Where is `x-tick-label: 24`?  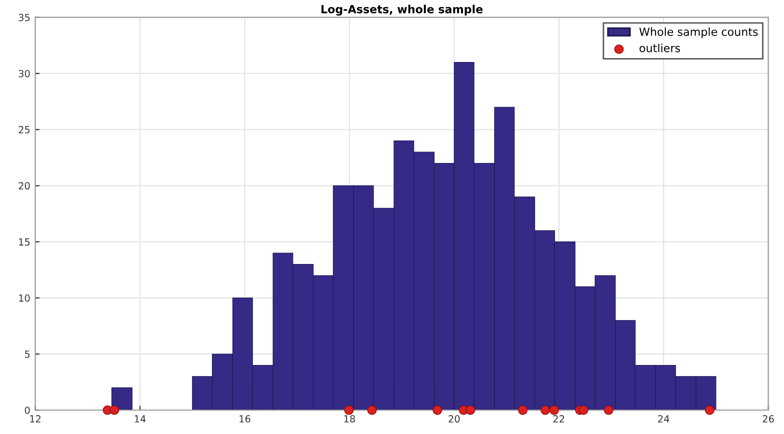 x-tick-label: 24 is located at coordinates (664, 418).